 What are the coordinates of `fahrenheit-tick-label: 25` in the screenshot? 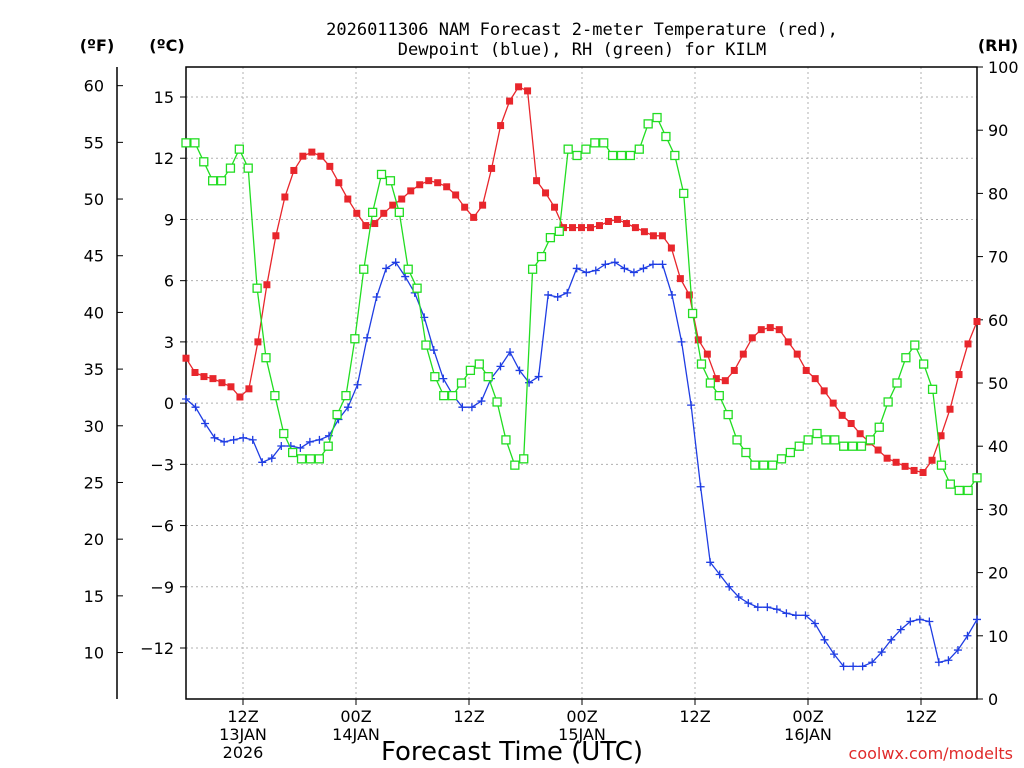 It's located at (94, 482).